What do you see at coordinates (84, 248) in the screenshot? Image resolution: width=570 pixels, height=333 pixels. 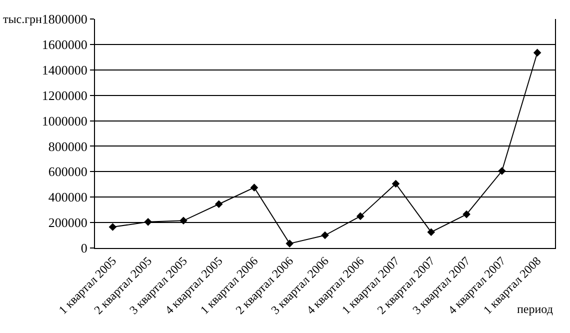 I see `y-tick-label: 0` at bounding box center [84, 248].